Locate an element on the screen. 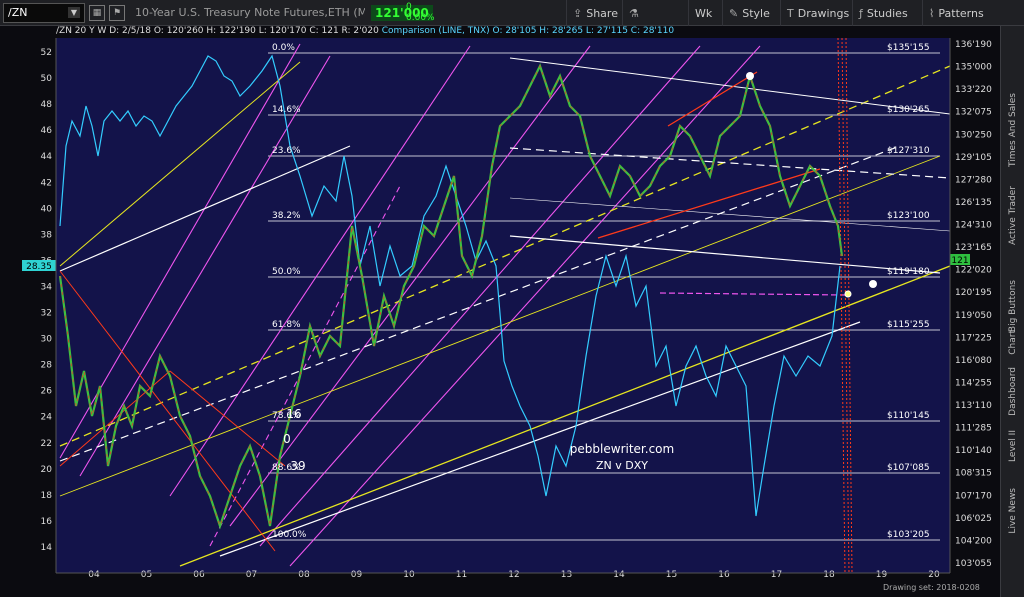 Image resolution: width=1024 pixels, height=597 pixels. right-axis-tick: 116'080 is located at coordinates (973, 361).